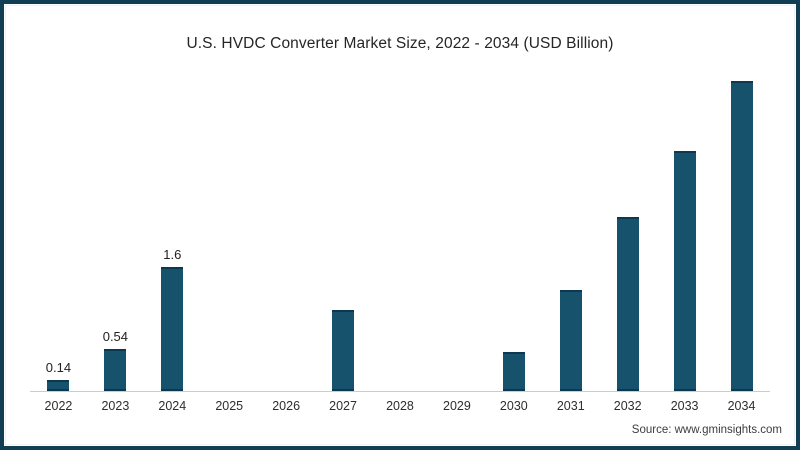 The width and height of the screenshot is (800, 450). I want to click on source-attribution: Source: www.gminsights.com, so click(706, 430).